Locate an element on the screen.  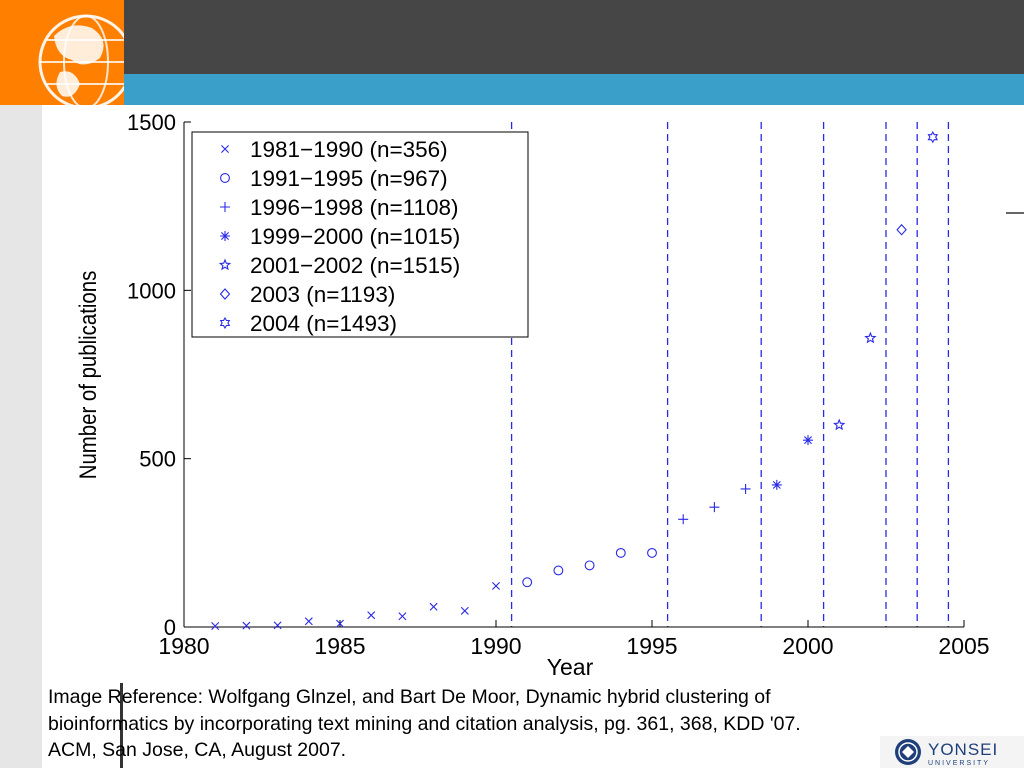
y-tick-label: 500 is located at coordinates (157, 459).